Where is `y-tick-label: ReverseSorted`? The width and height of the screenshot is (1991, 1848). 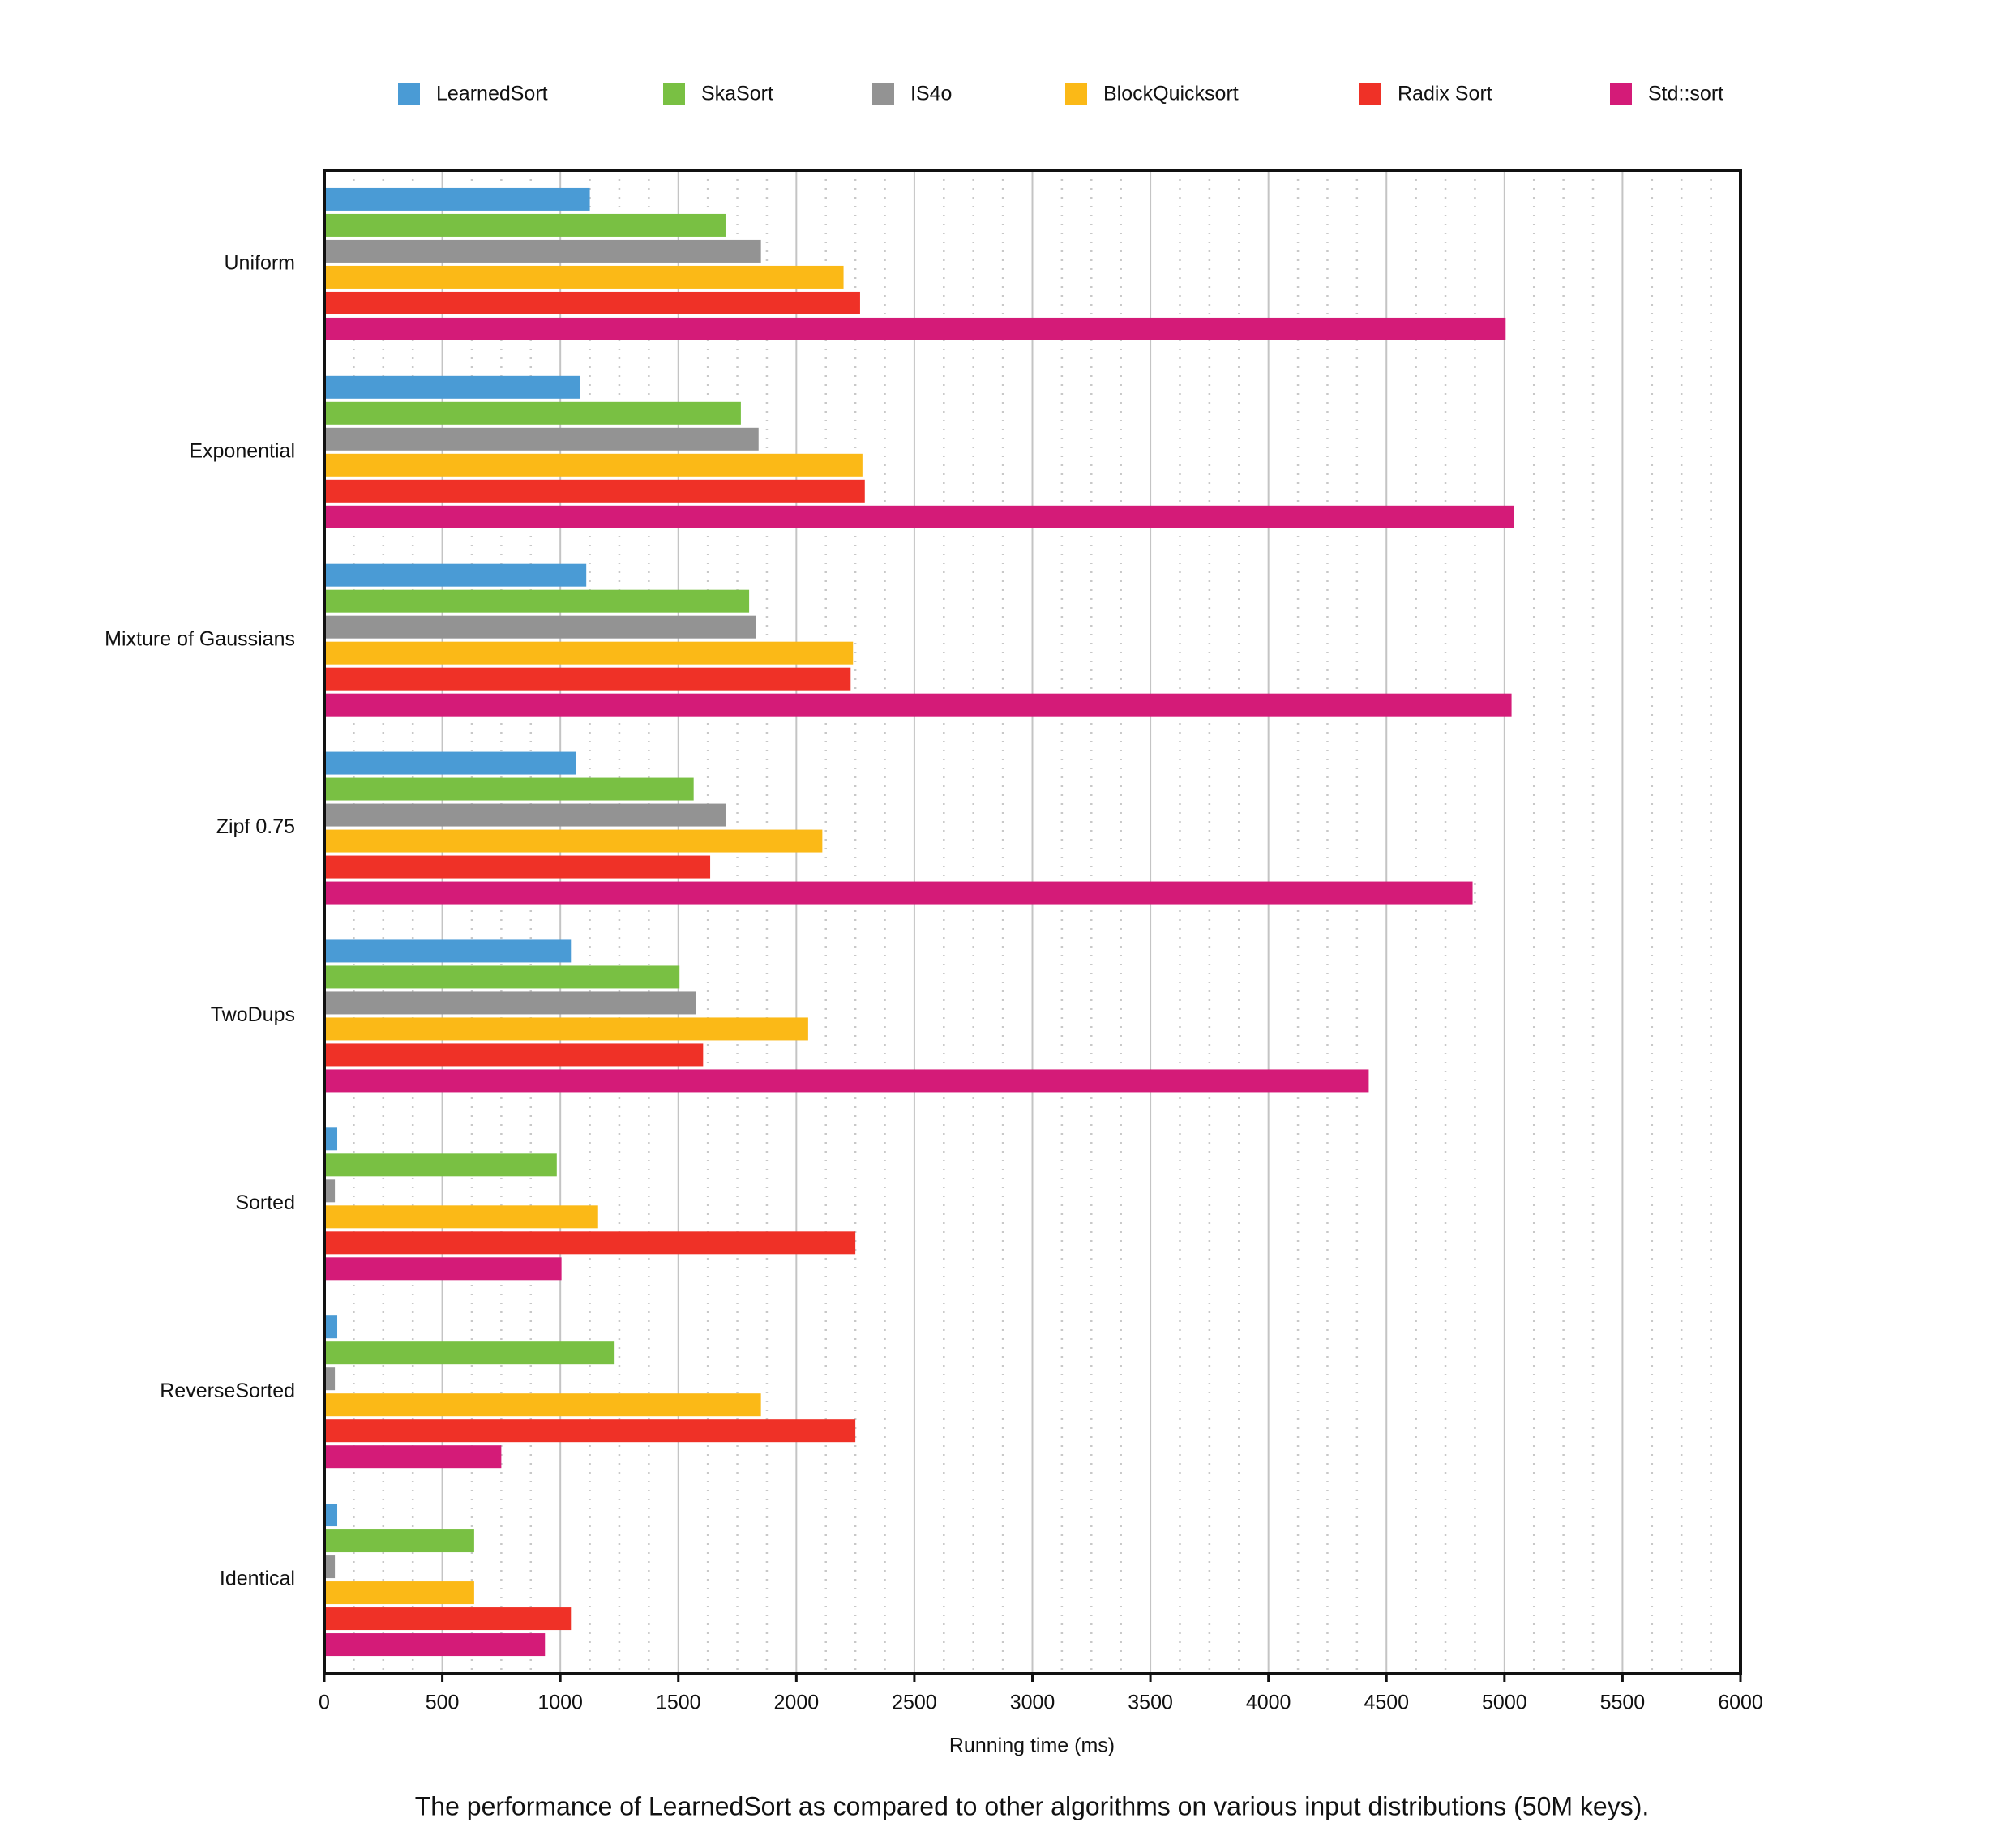
y-tick-label: ReverseSorted is located at coordinates (227, 1391).